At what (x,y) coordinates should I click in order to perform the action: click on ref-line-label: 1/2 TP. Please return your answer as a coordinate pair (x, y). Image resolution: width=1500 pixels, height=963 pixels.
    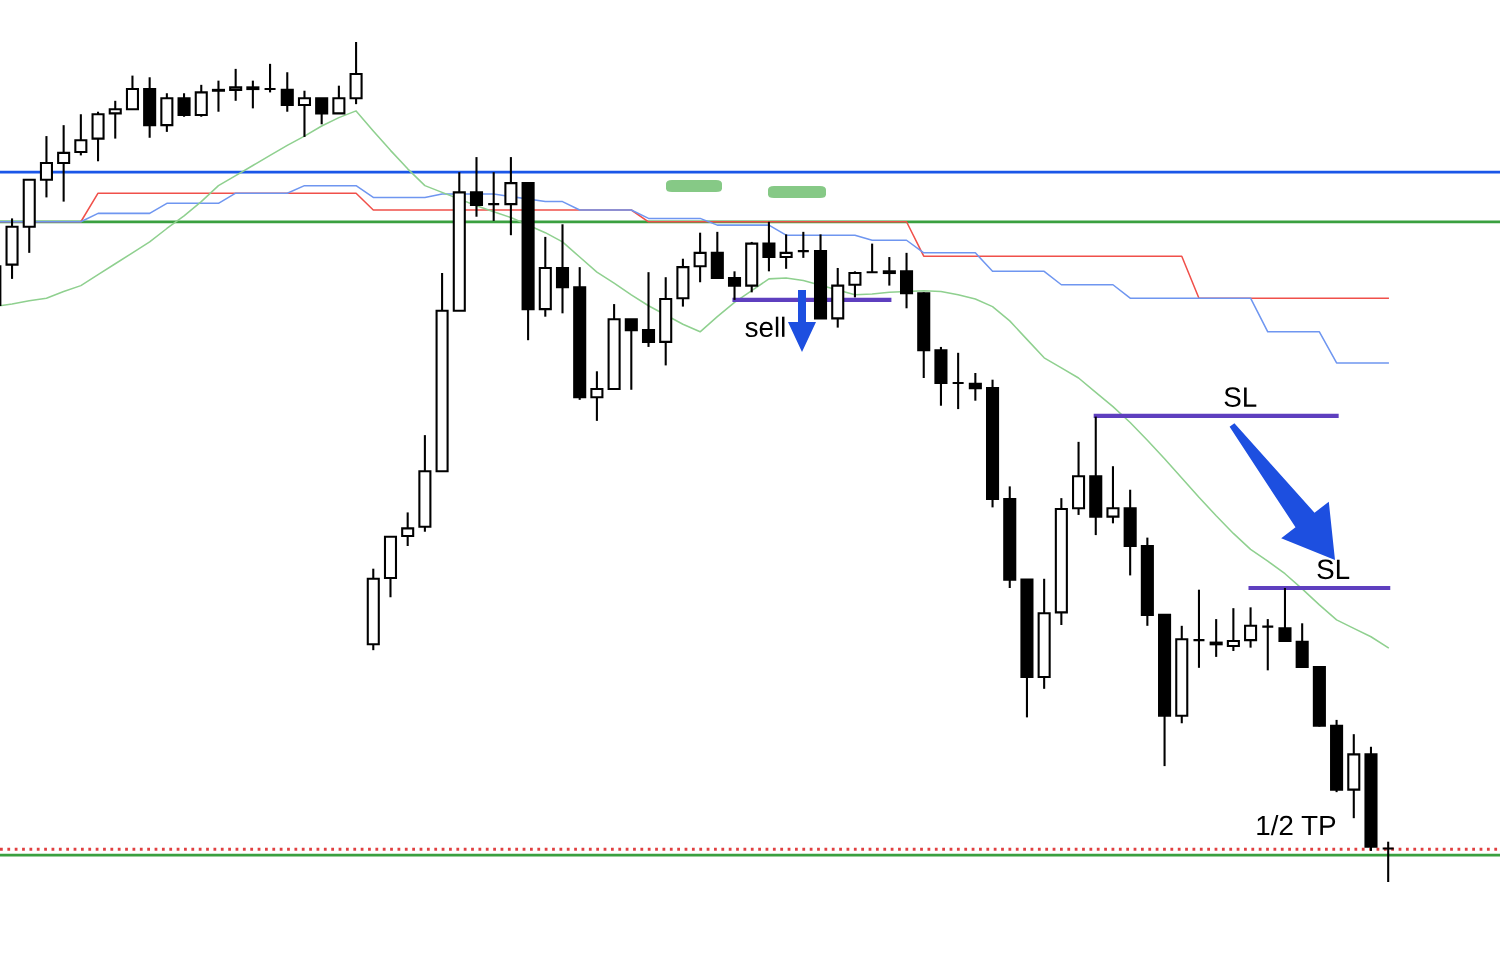
    Looking at the image, I should click on (1296, 825).